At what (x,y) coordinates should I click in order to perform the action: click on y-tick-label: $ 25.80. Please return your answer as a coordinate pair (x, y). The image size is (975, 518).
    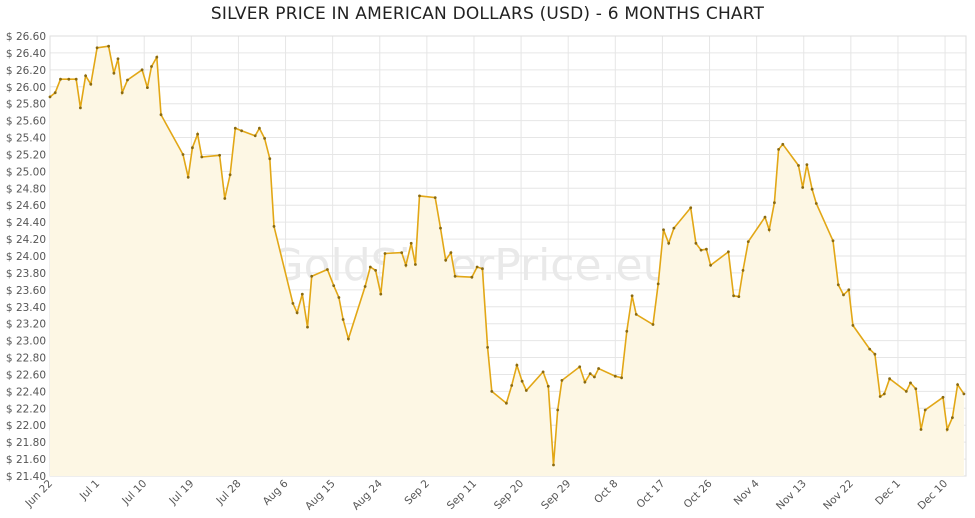
    Looking at the image, I should click on (26, 105).